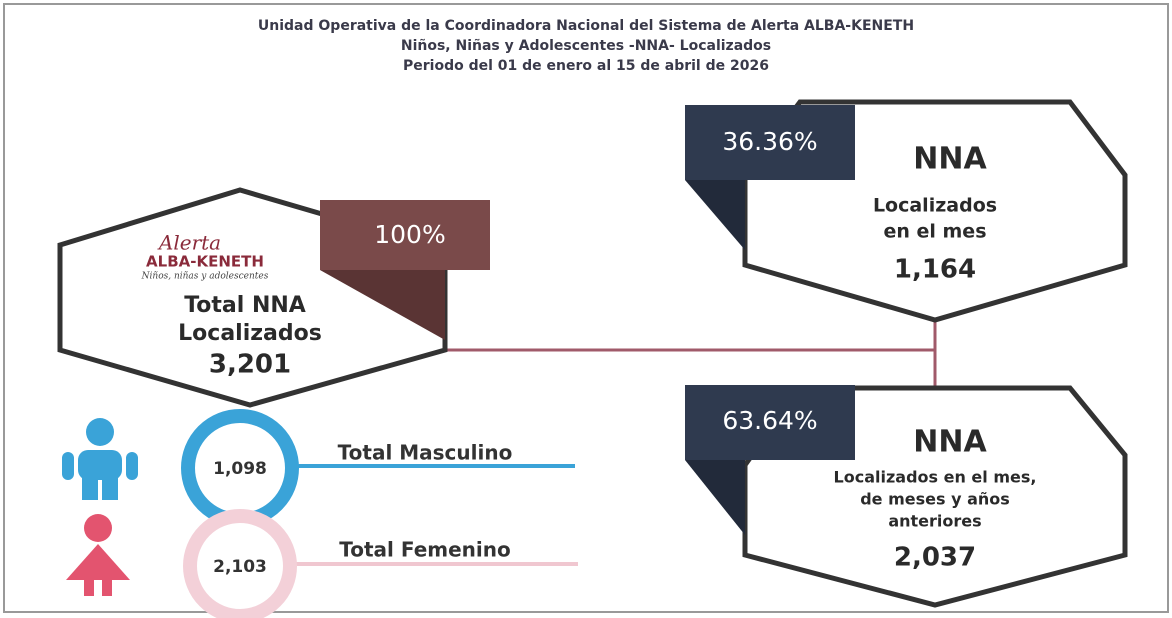 This screenshot has height=618, width=1172. What do you see at coordinates (98, 555) in the screenshot?
I see `female-icon` at bounding box center [98, 555].